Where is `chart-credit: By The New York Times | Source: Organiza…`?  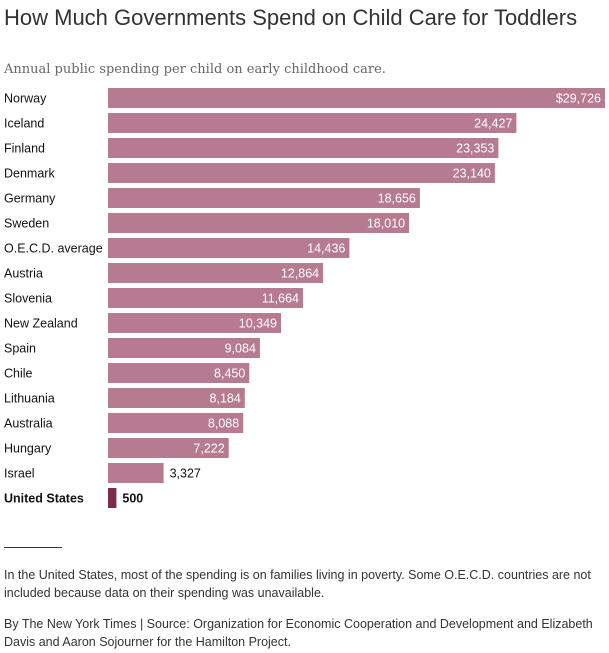
chart-credit: By The New York Times | Source: Organiza… is located at coordinates (298, 633).